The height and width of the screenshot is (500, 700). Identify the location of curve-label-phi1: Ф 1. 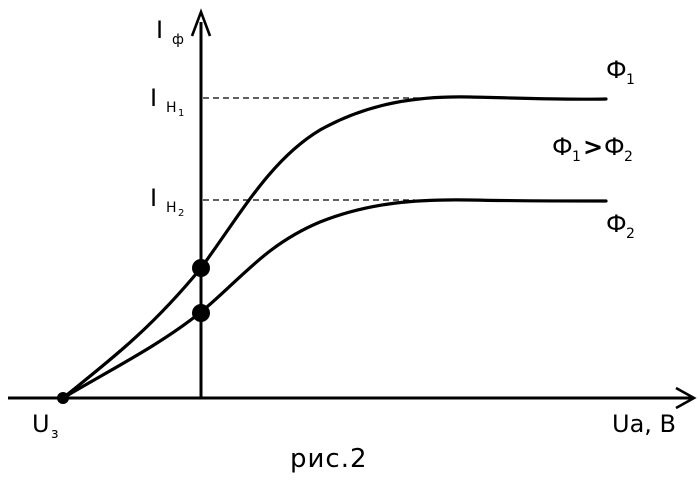
(620, 72).